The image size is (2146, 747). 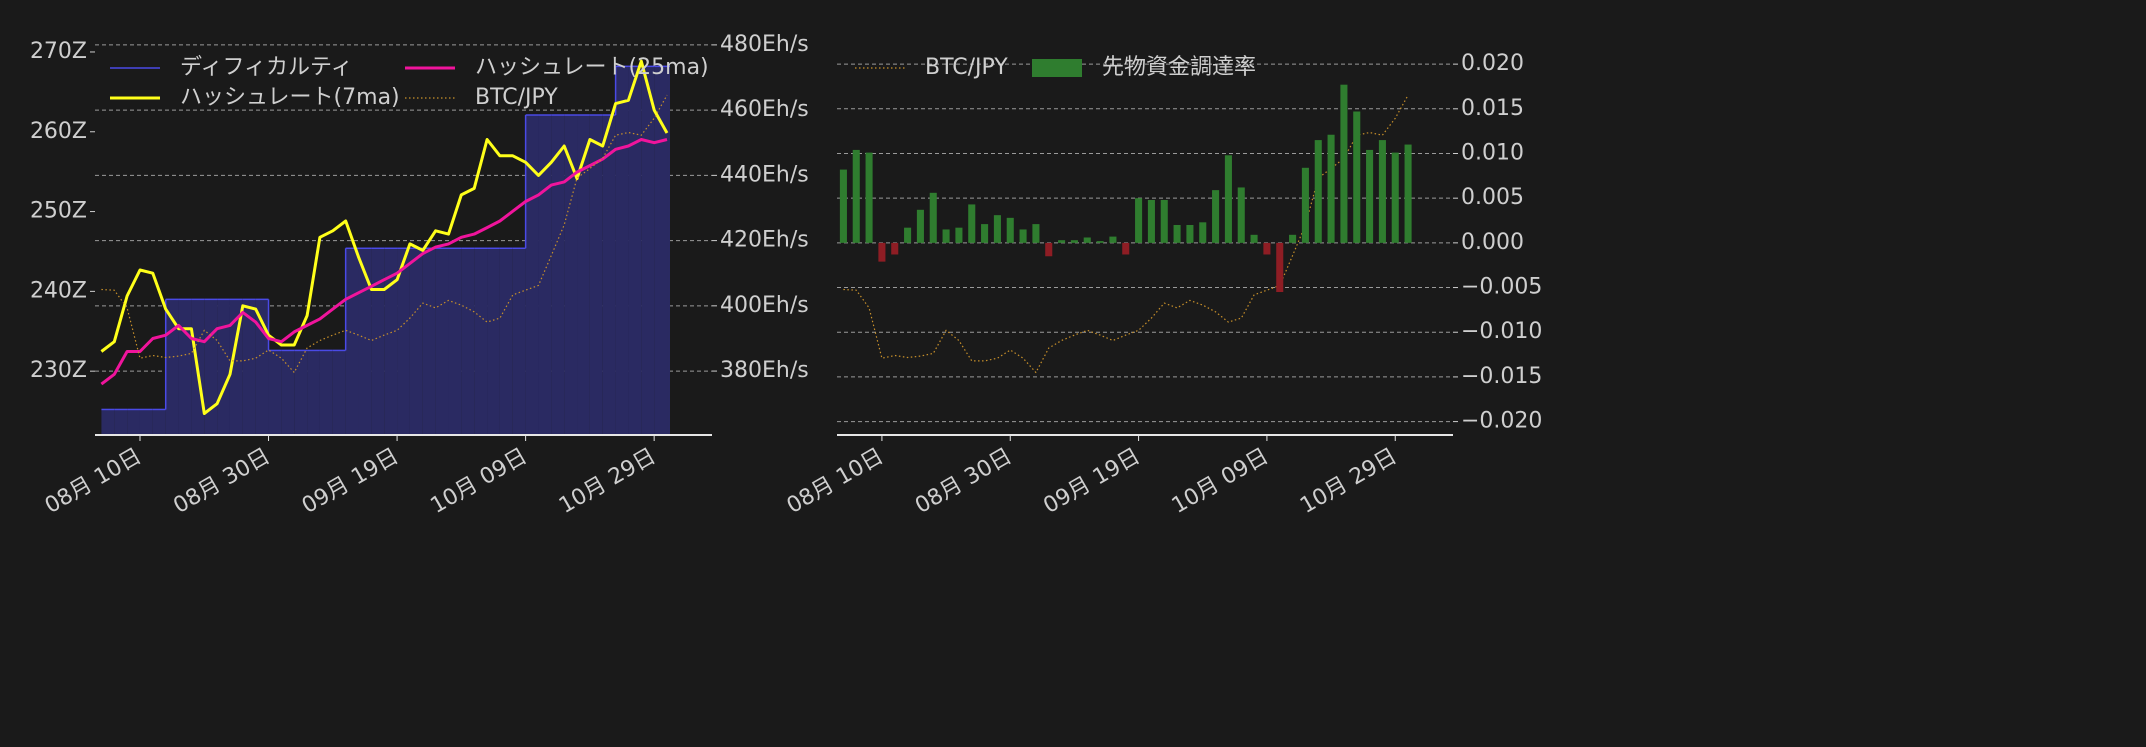 What do you see at coordinates (290, 97) in the screenshot?
I see `legend-label: ハッシュレート(7ma)` at bounding box center [290, 97].